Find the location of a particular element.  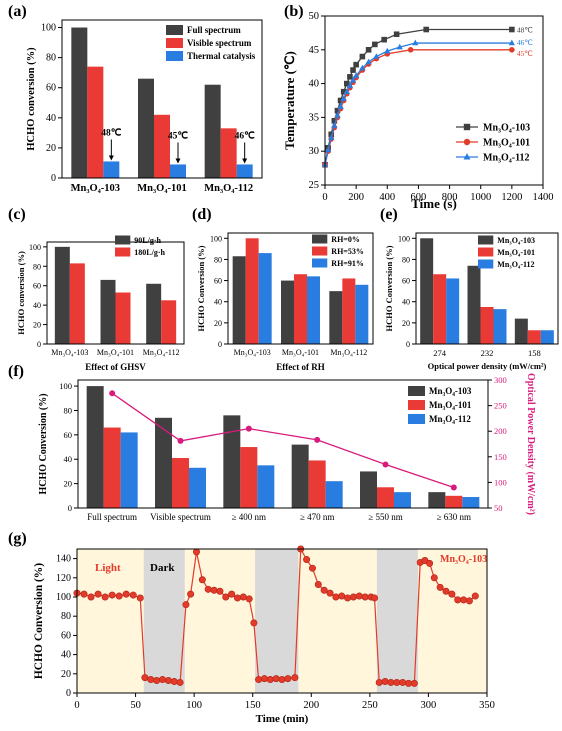

right-y-tick-label: 50 is located at coordinates (498, 508).